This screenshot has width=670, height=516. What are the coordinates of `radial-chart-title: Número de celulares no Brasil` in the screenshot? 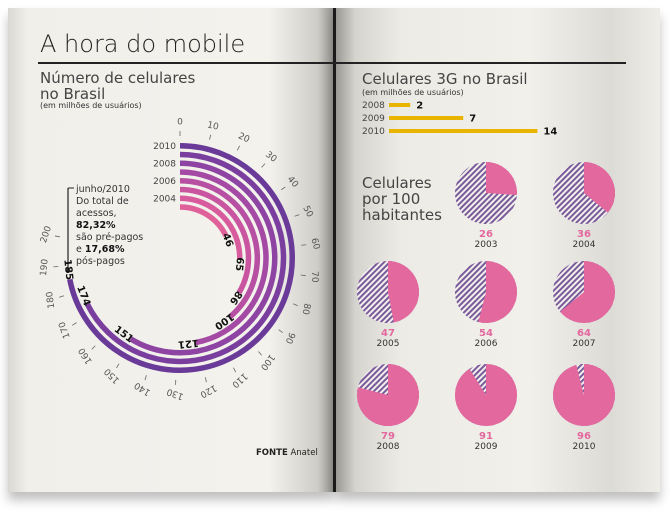 It's located at (118, 86).